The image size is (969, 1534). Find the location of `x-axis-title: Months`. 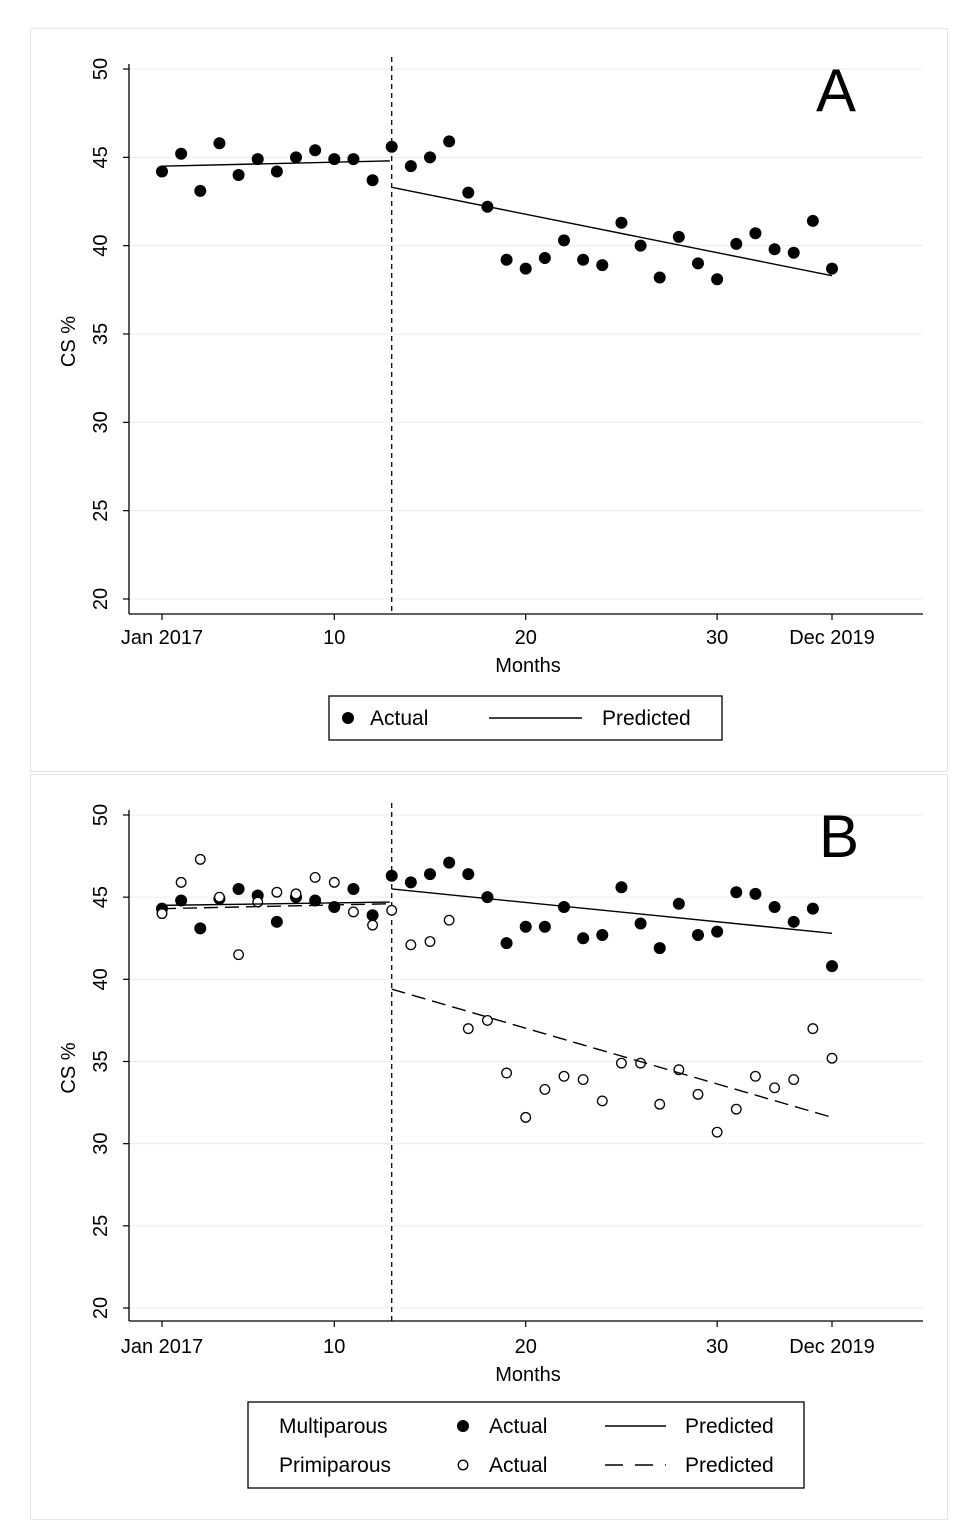

x-axis-title: Months is located at coordinates (528, 1375).